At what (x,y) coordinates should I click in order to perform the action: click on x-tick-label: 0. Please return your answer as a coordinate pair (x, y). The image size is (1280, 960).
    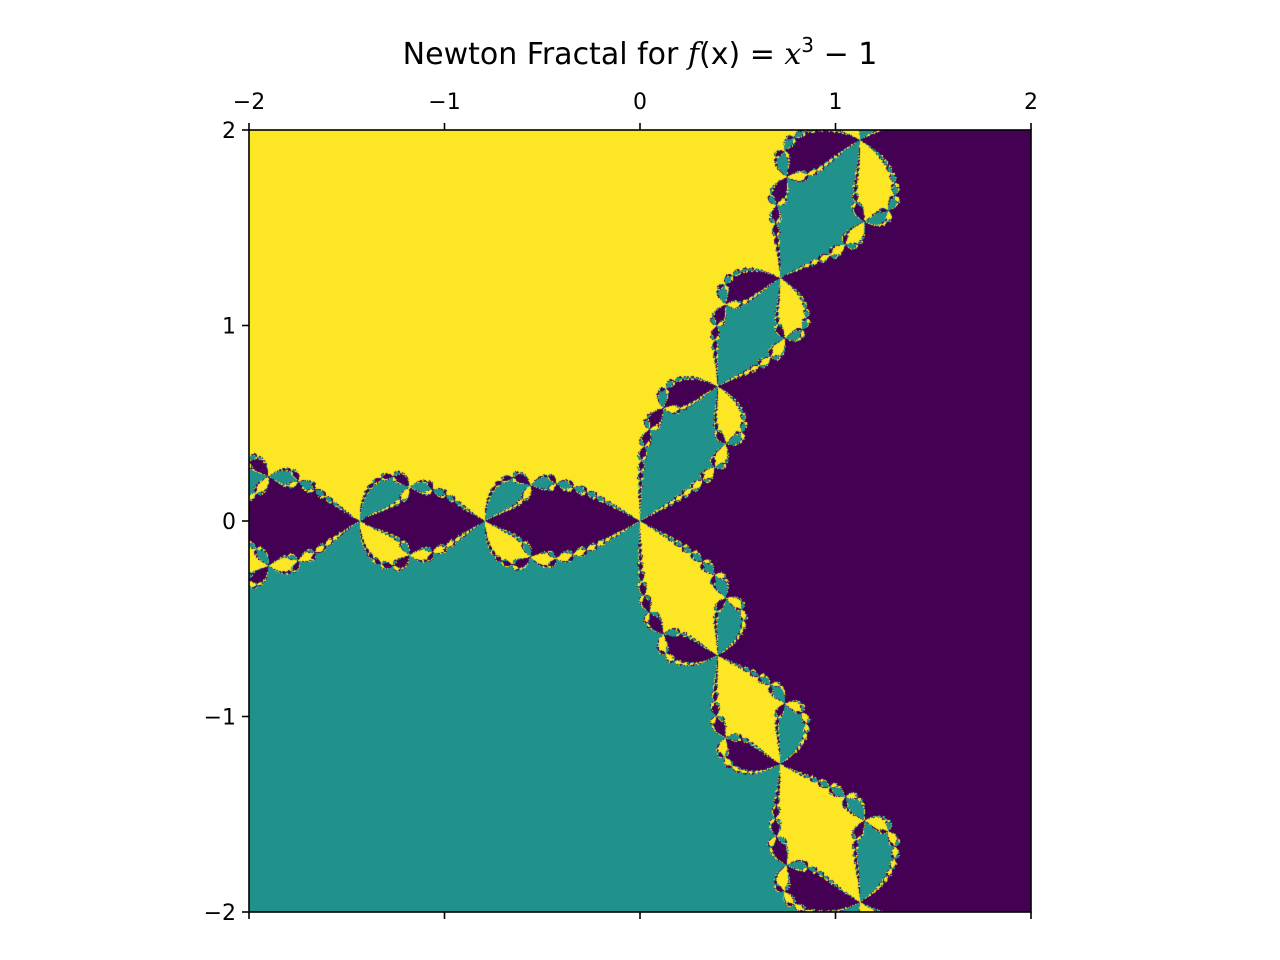
    Looking at the image, I should click on (640, 102).